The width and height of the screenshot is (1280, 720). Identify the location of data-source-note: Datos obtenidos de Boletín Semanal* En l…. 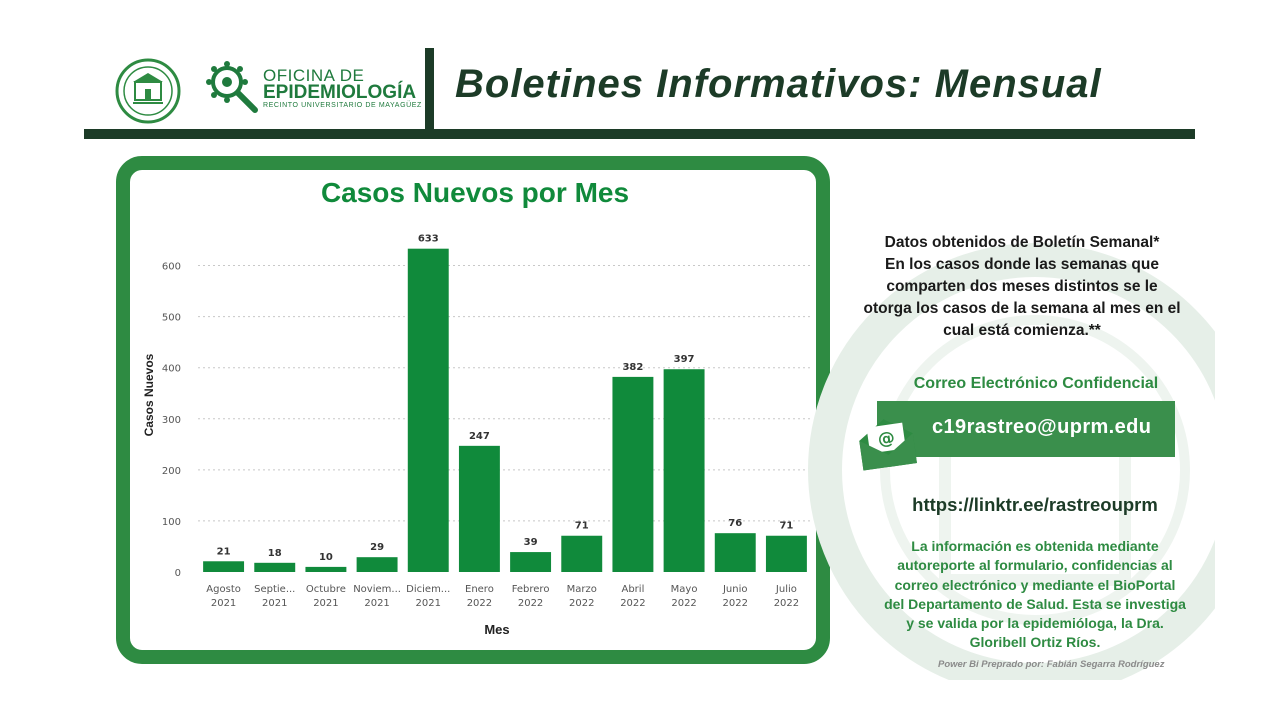
(1022, 287).